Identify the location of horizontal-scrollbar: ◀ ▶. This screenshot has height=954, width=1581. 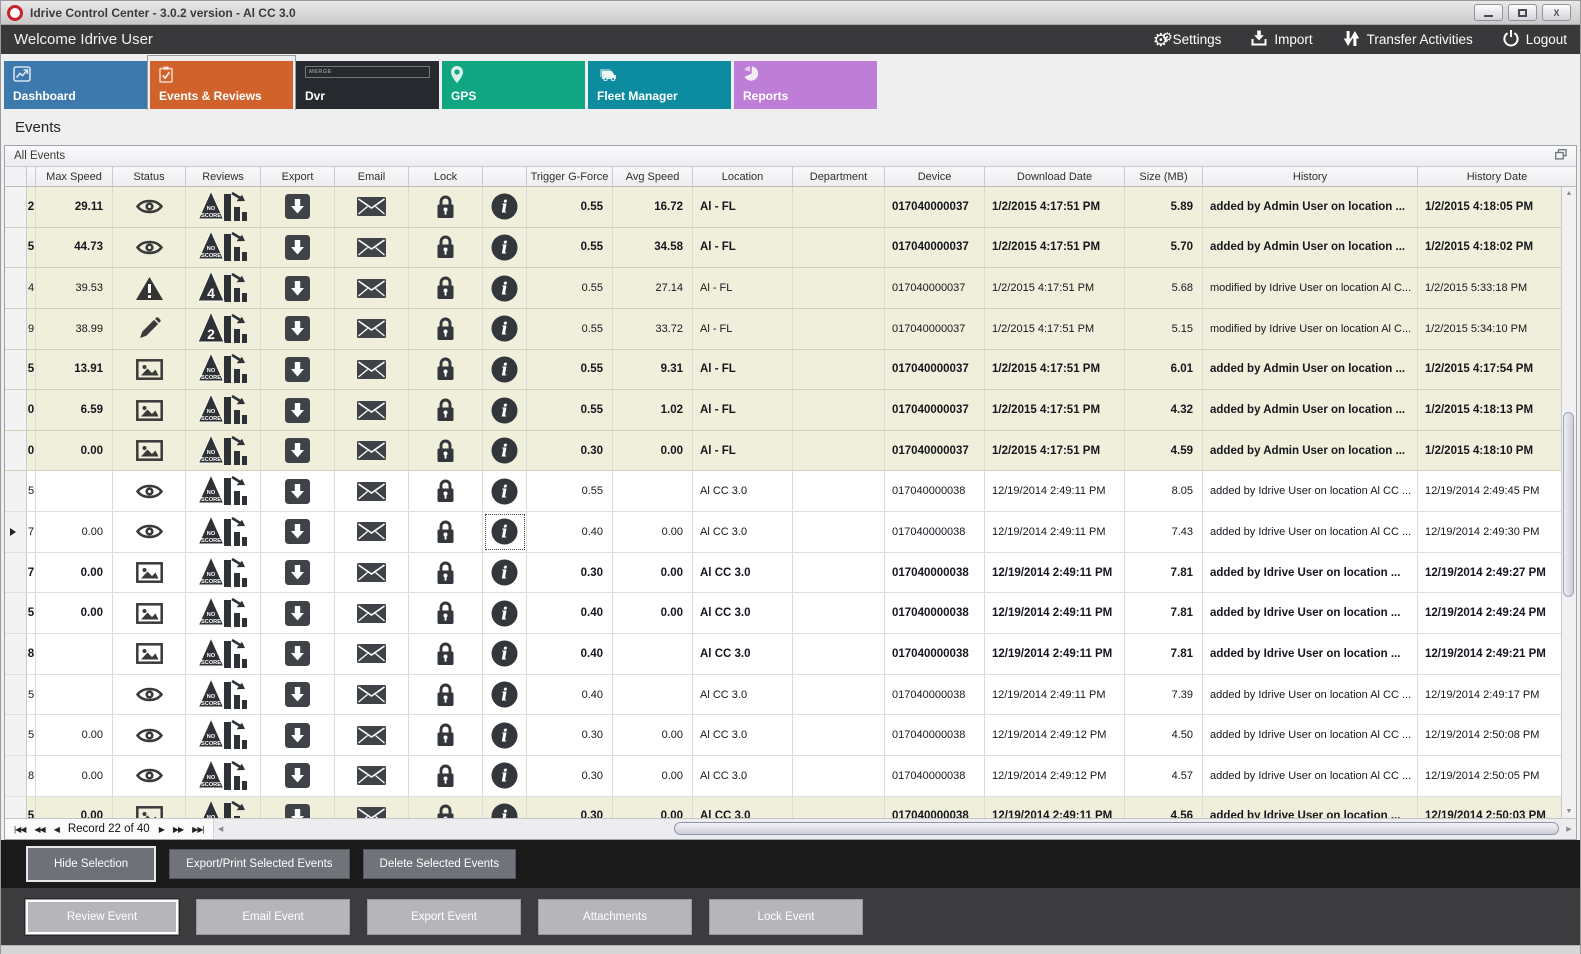
(894, 829).